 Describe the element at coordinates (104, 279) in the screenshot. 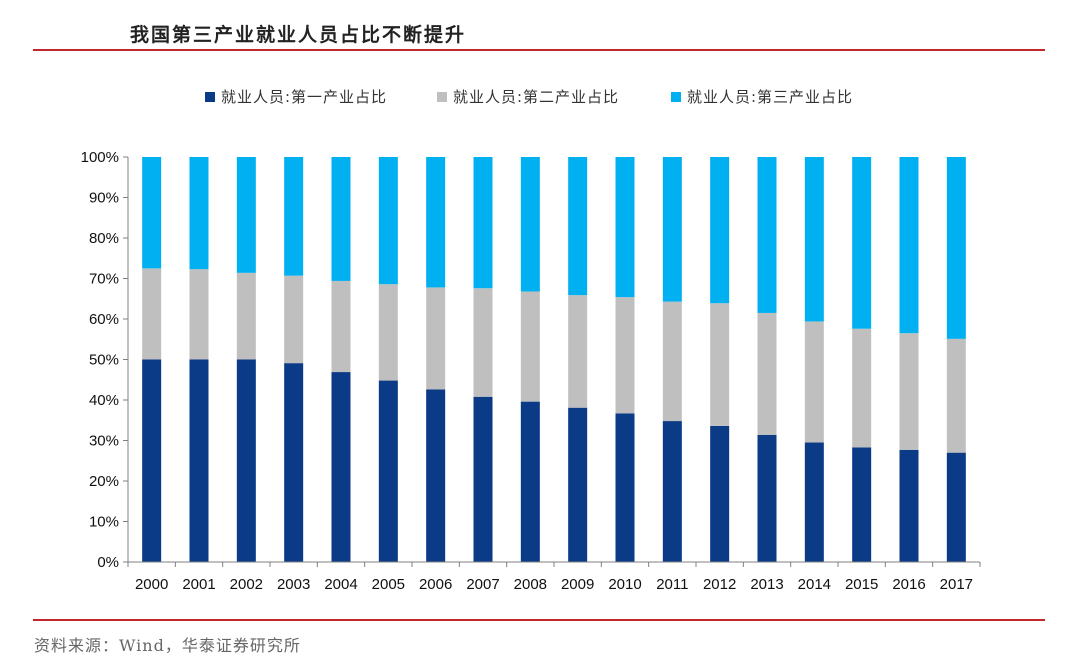

I see `y-tick-label: 70%` at that location.